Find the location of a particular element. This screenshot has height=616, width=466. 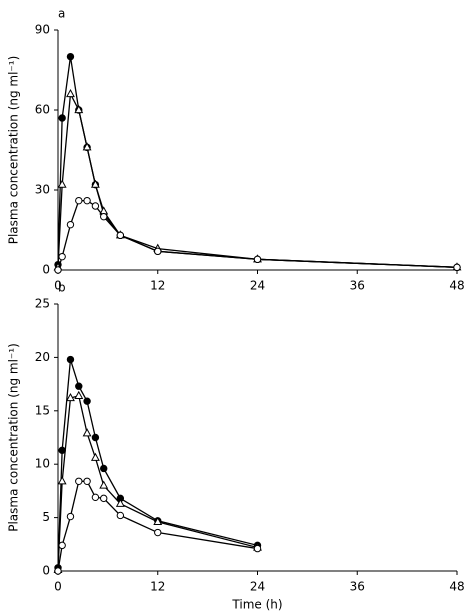

y-tick-label: 10 is located at coordinates (42, 464).